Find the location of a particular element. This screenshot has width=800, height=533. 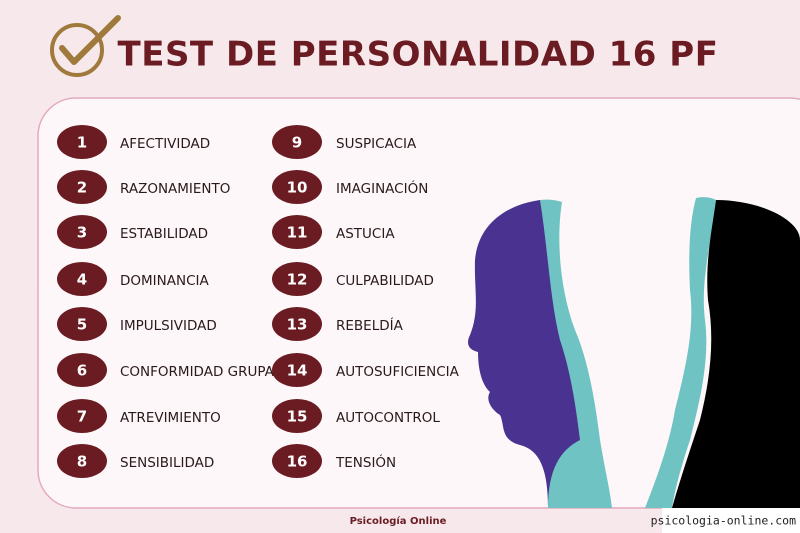

teal-strip-left is located at coordinates (576, 353).